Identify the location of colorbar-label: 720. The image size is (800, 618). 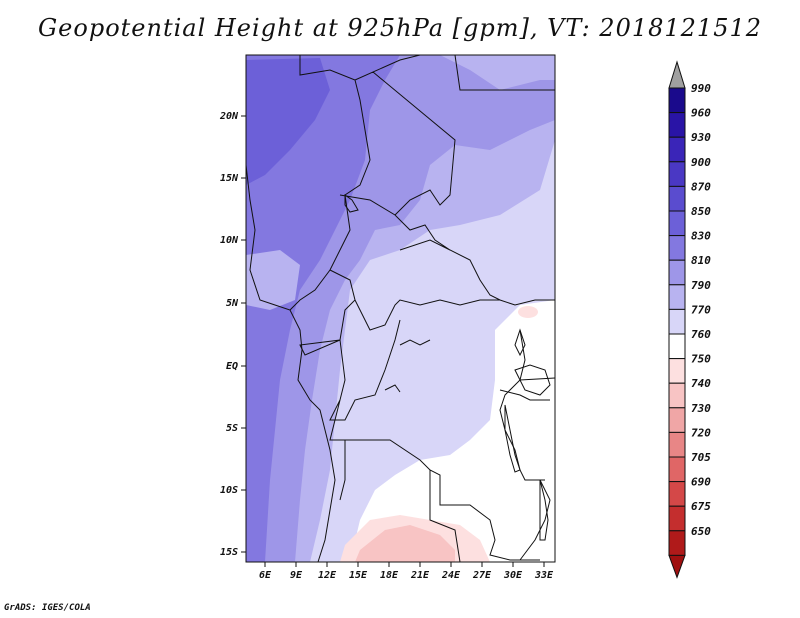
(701, 432).